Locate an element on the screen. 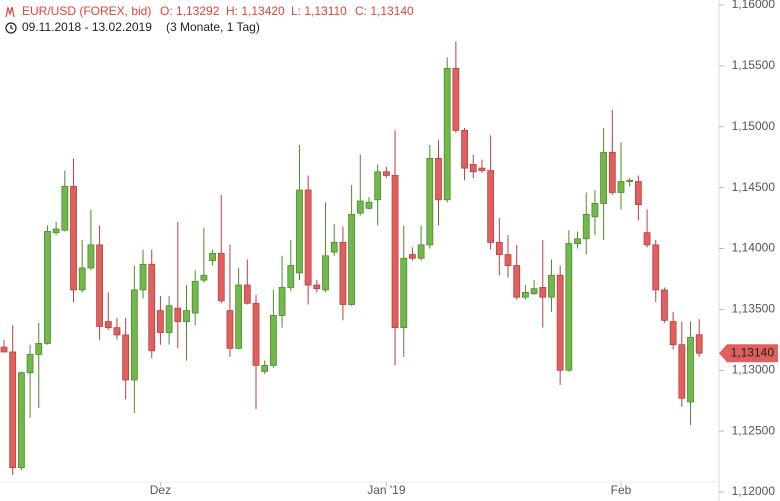 This screenshot has width=780, height=501. last-price-label: 1,13140 is located at coordinates (753, 352).